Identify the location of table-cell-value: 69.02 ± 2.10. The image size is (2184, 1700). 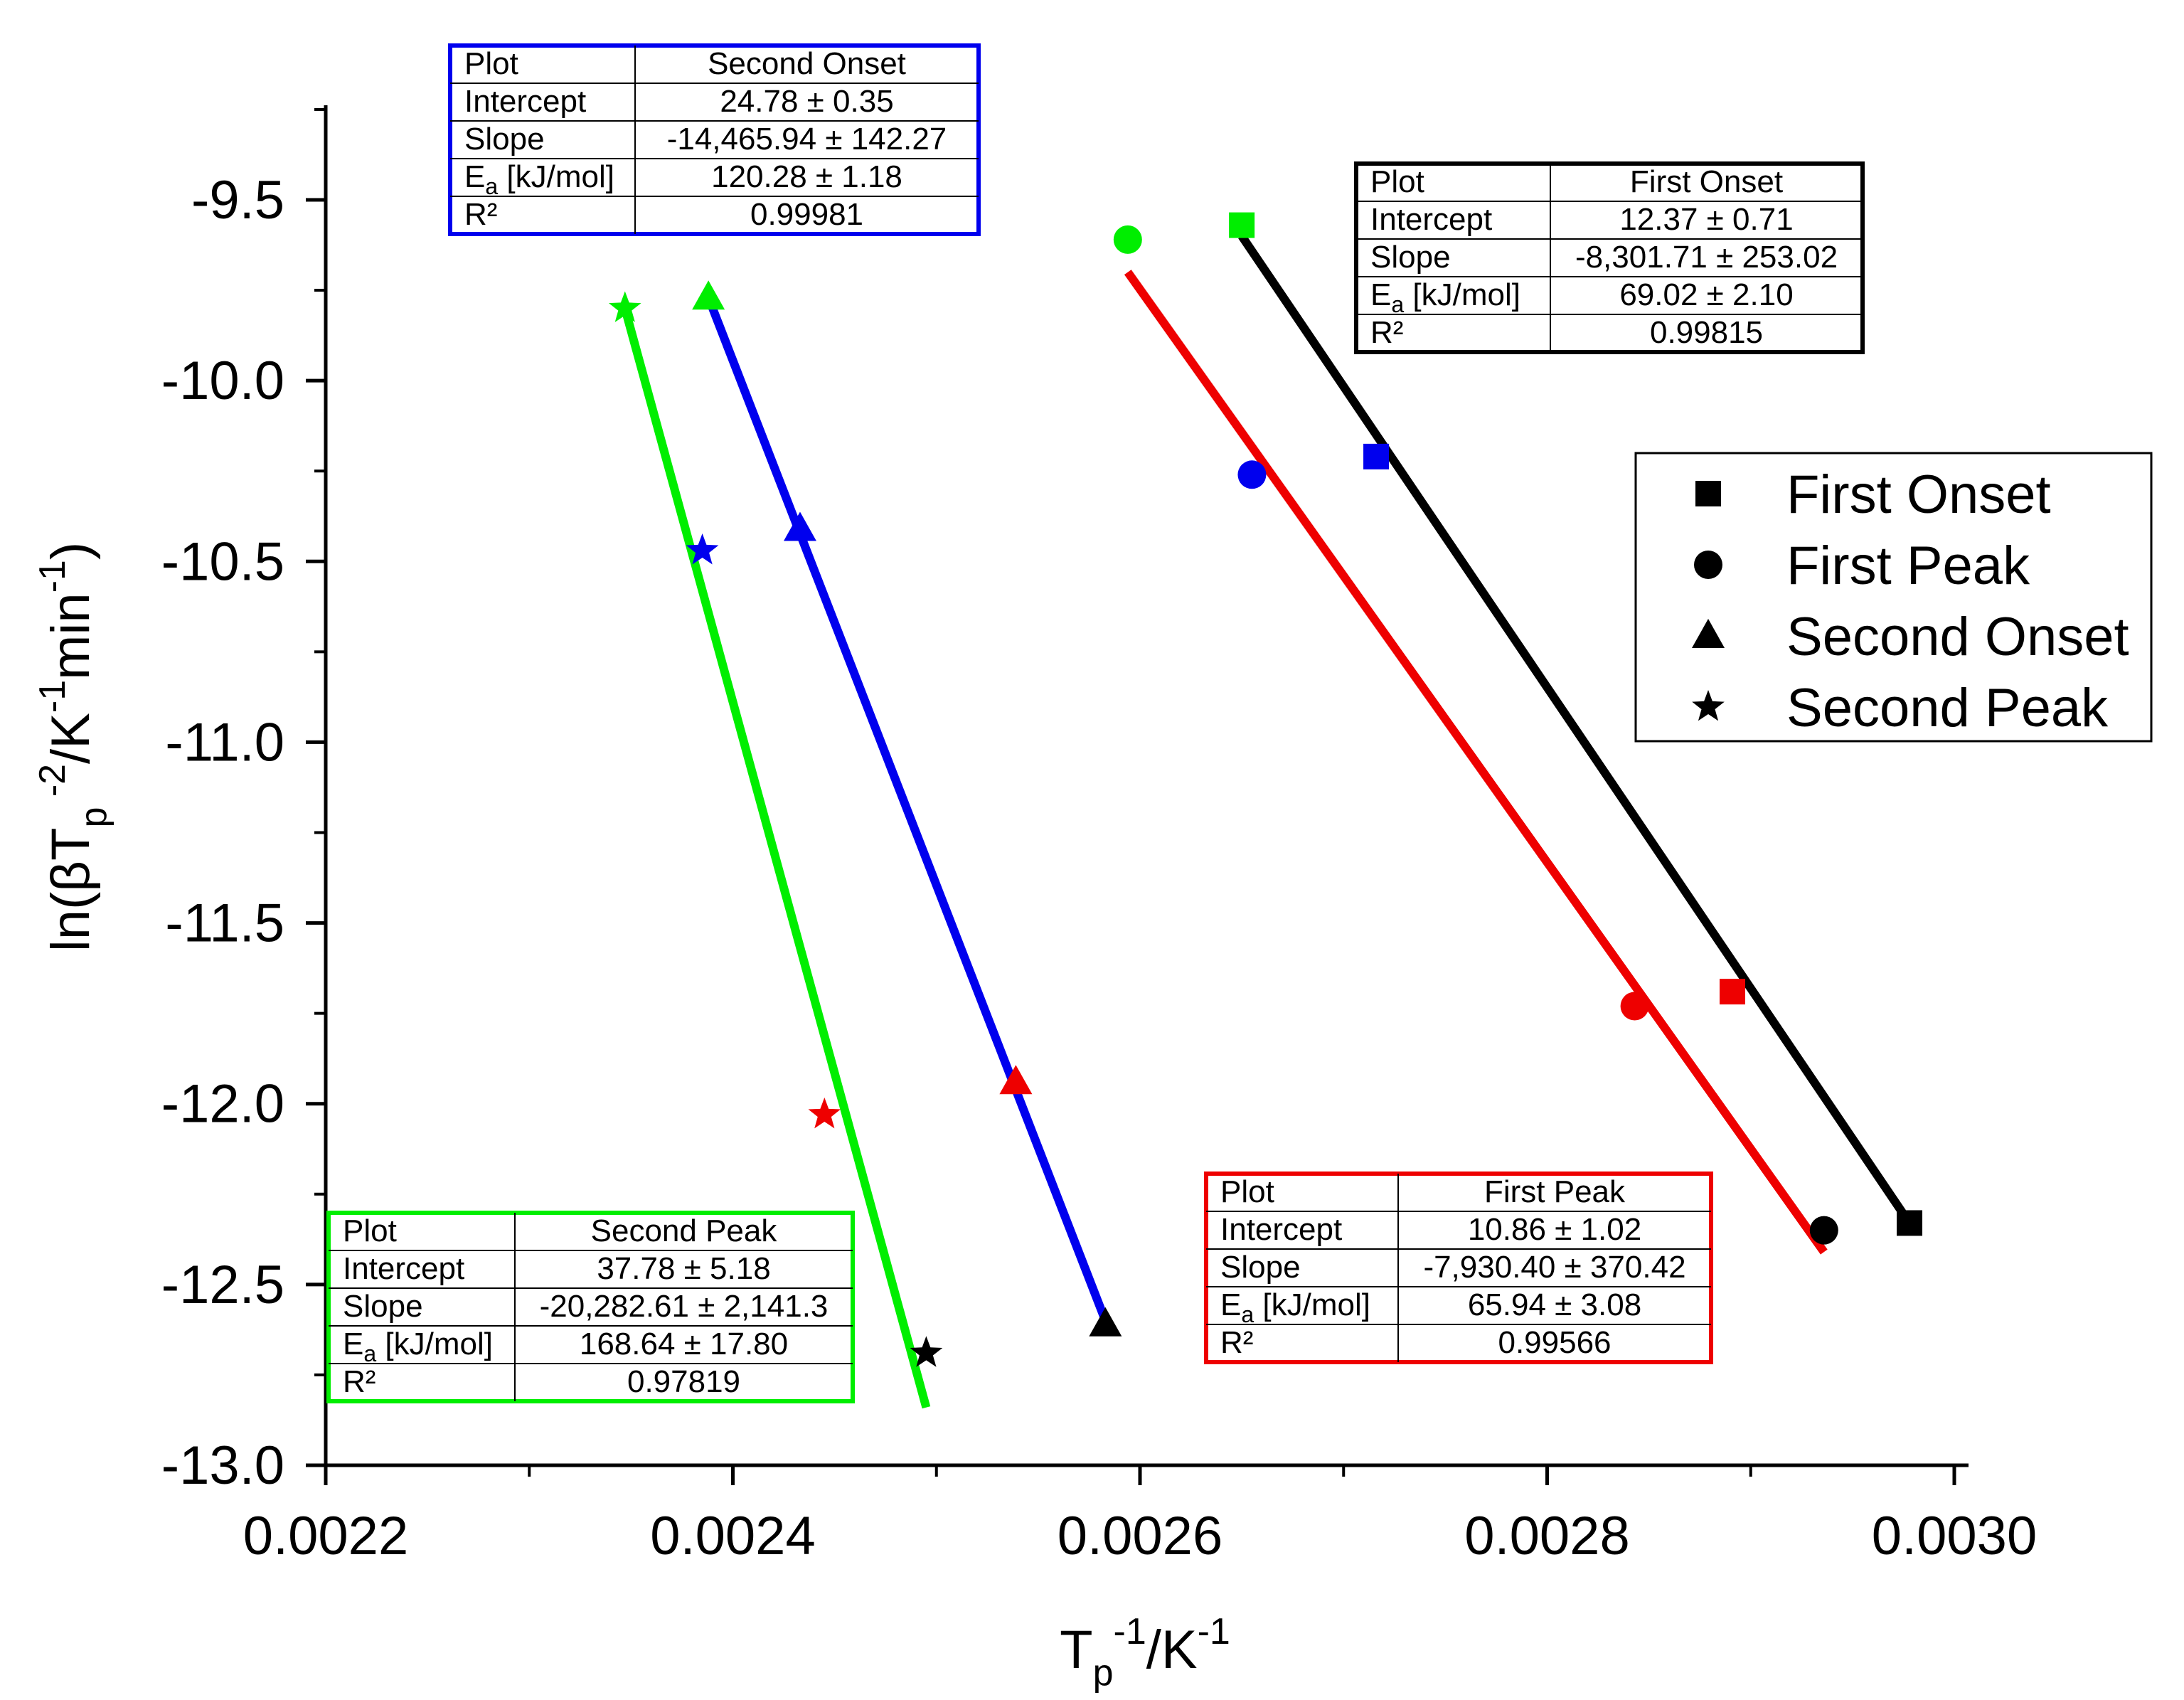
(1706, 294).